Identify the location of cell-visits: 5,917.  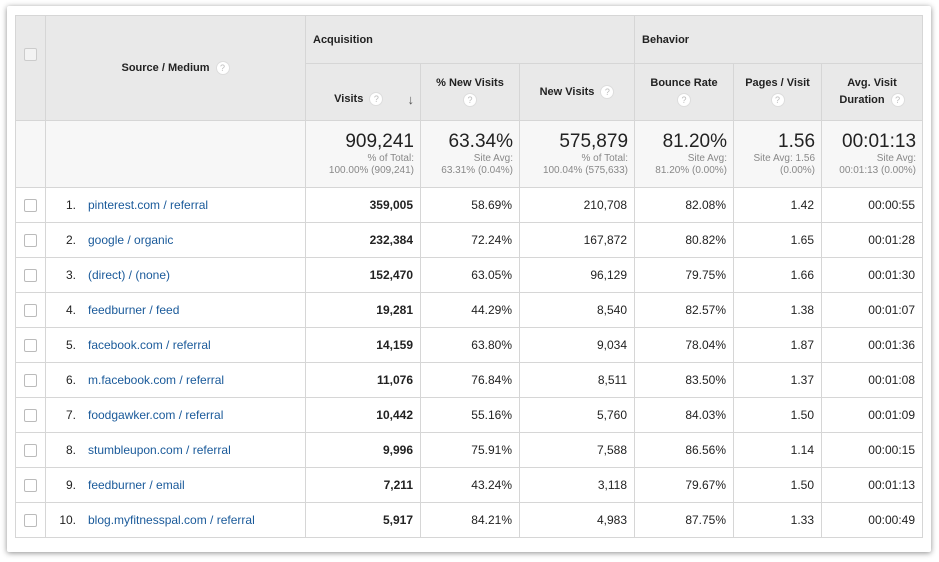
(363, 520).